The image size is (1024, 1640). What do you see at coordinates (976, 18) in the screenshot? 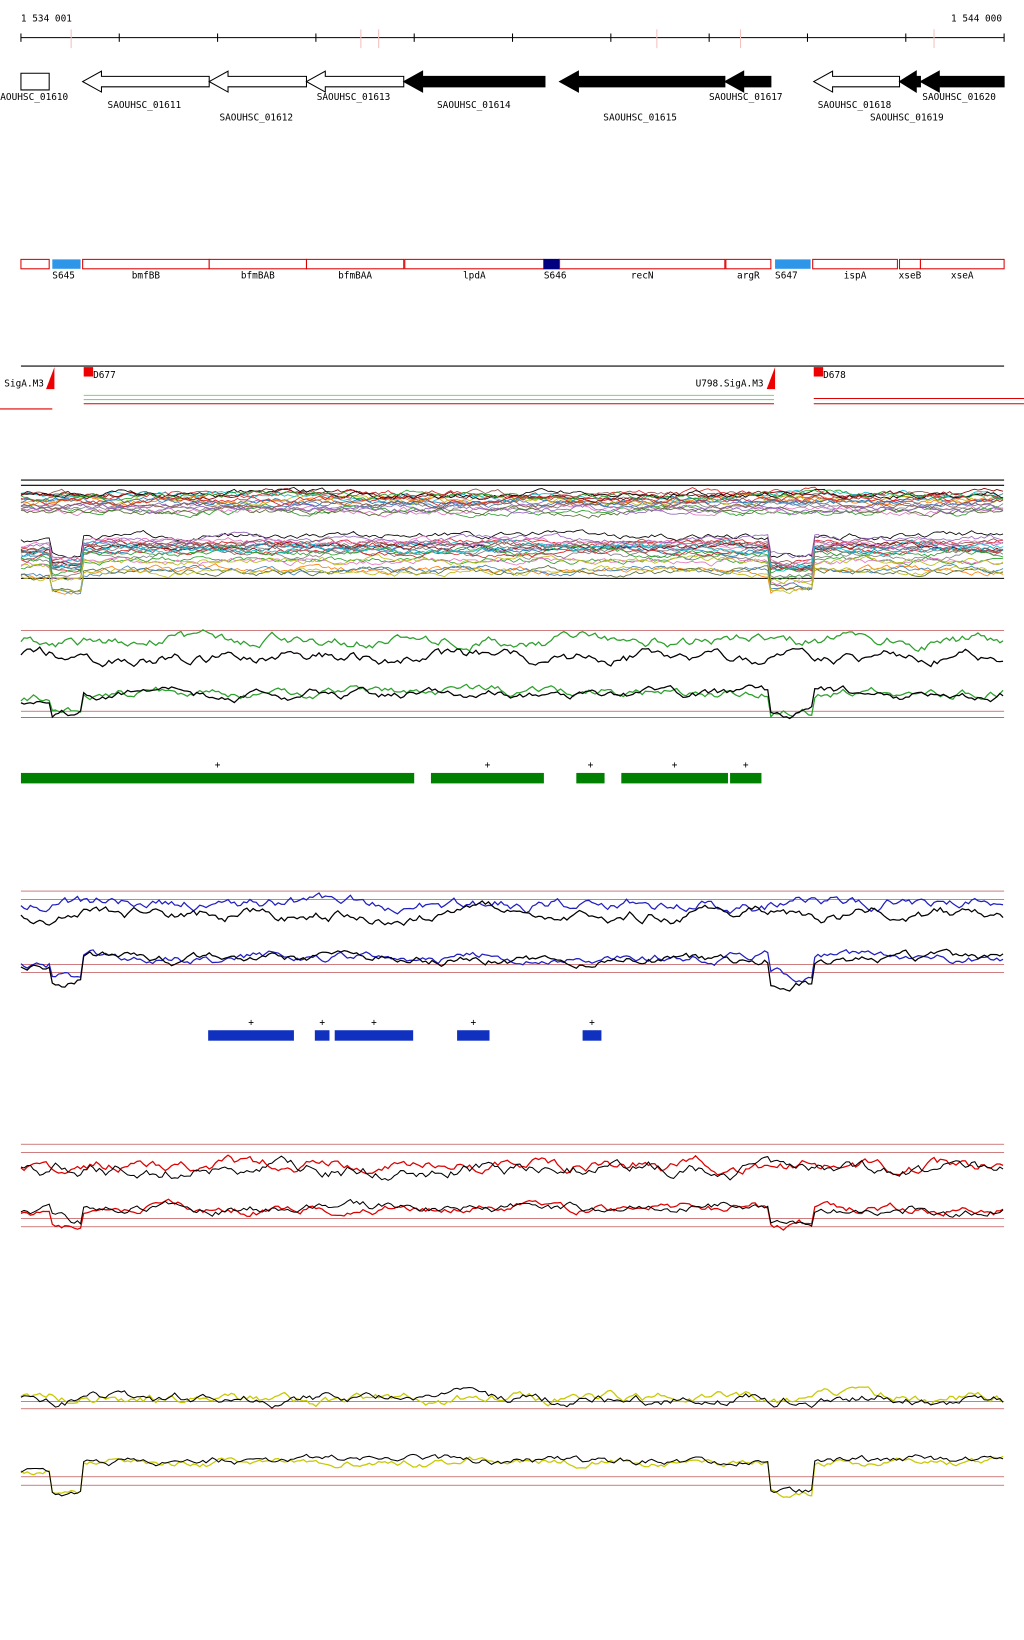
I see `end-coordinate: 1 544 000` at bounding box center [976, 18].